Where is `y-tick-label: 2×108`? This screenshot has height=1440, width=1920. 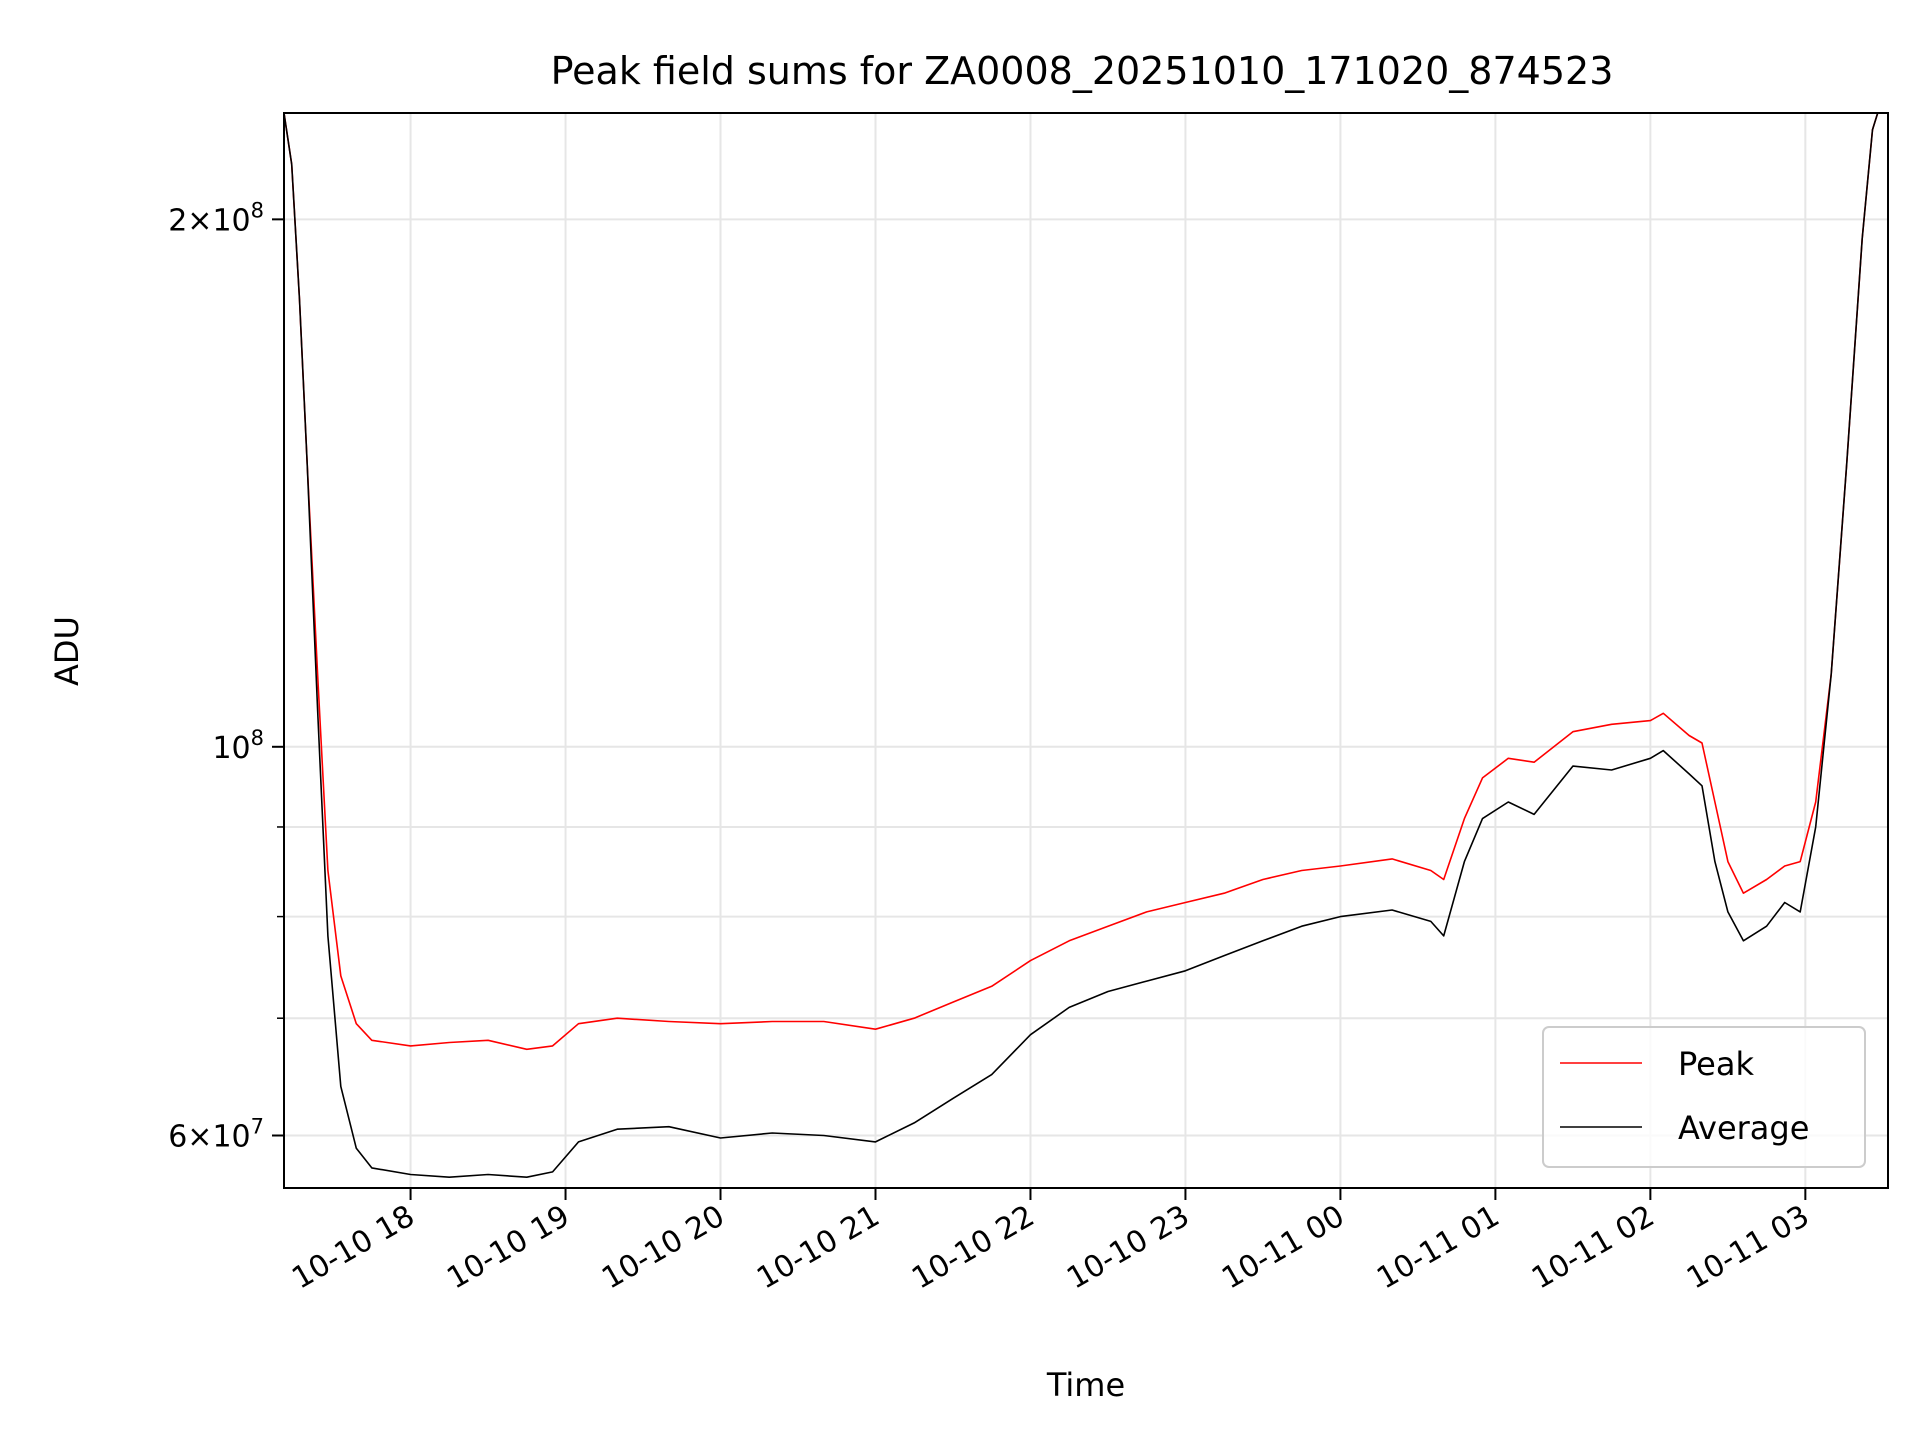
y-tick-label: 2×108 is located at coordinates (216, 218).